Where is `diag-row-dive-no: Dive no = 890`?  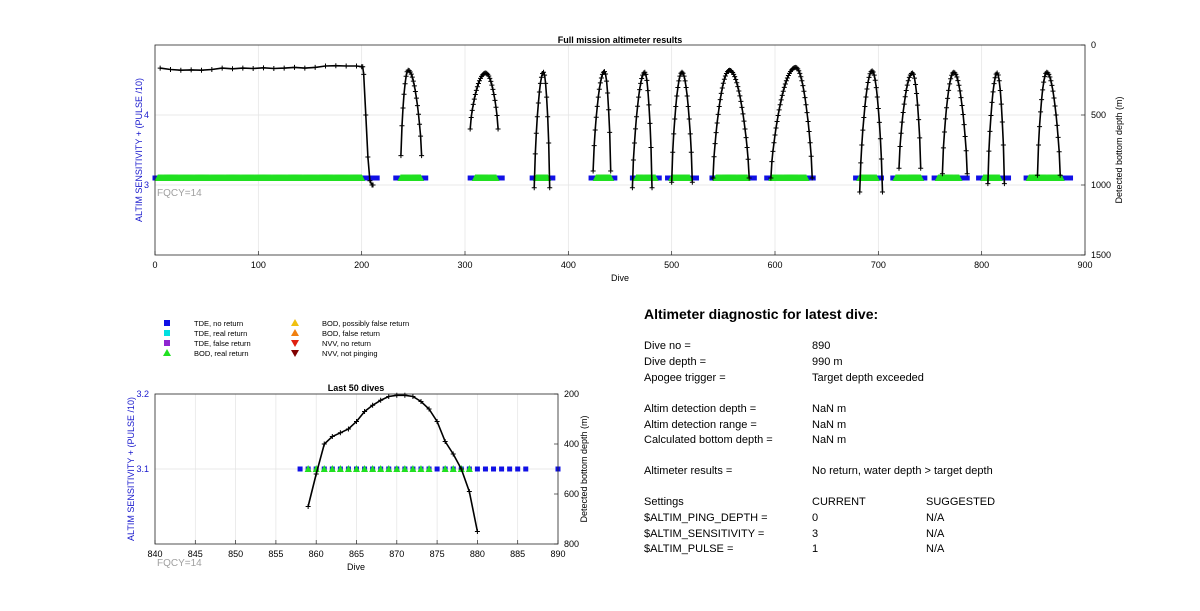 diag-row-dive-no: Dive no = 890 is located at coordinates (737, 346).